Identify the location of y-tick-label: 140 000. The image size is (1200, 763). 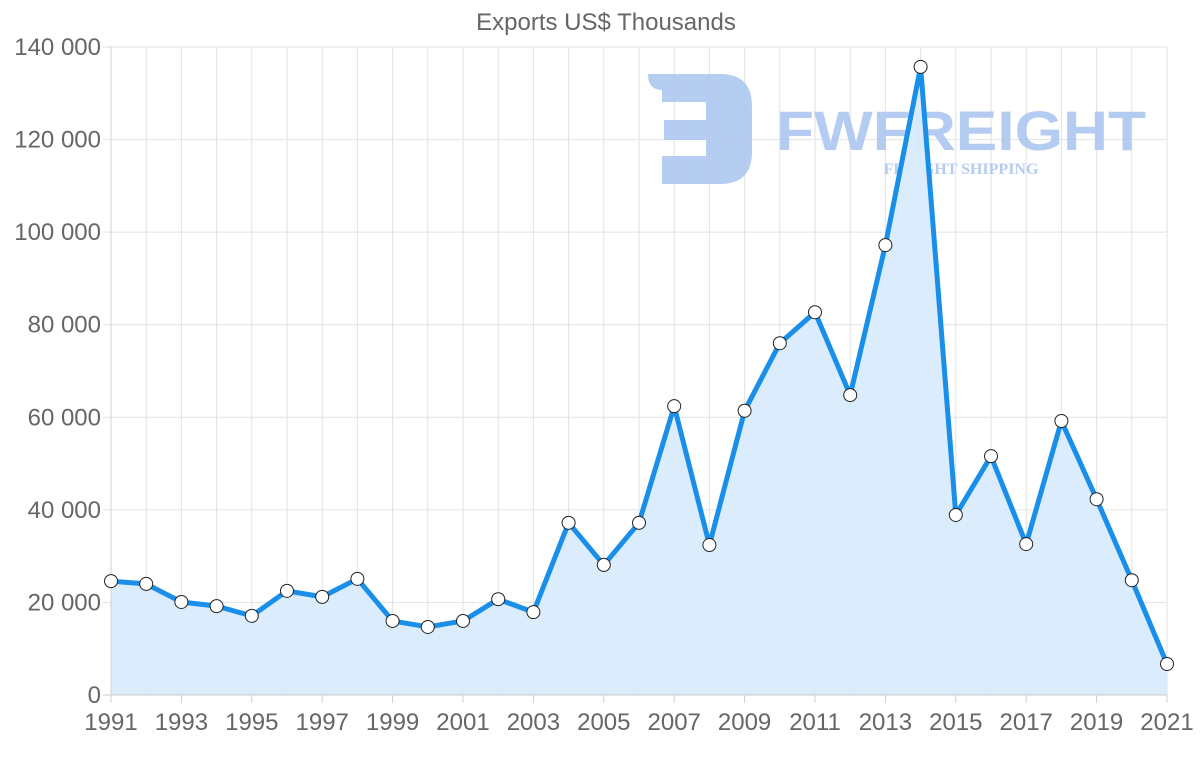
(57, 47).